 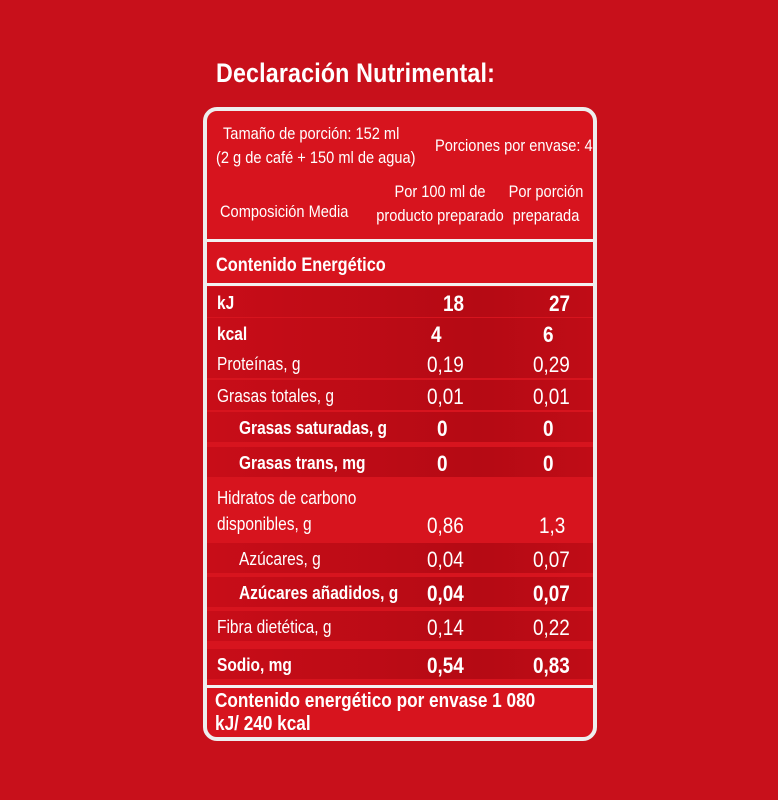 What do you see at coordinates (302, 463) in the screenshot?
I see `row-label: Grasas trans, mg` at bounding box center [302, 463].